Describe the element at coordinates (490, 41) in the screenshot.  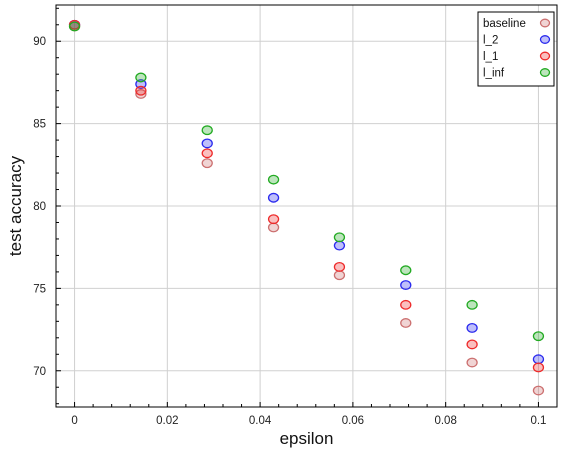
I see `legend-label: l_2` at that location.